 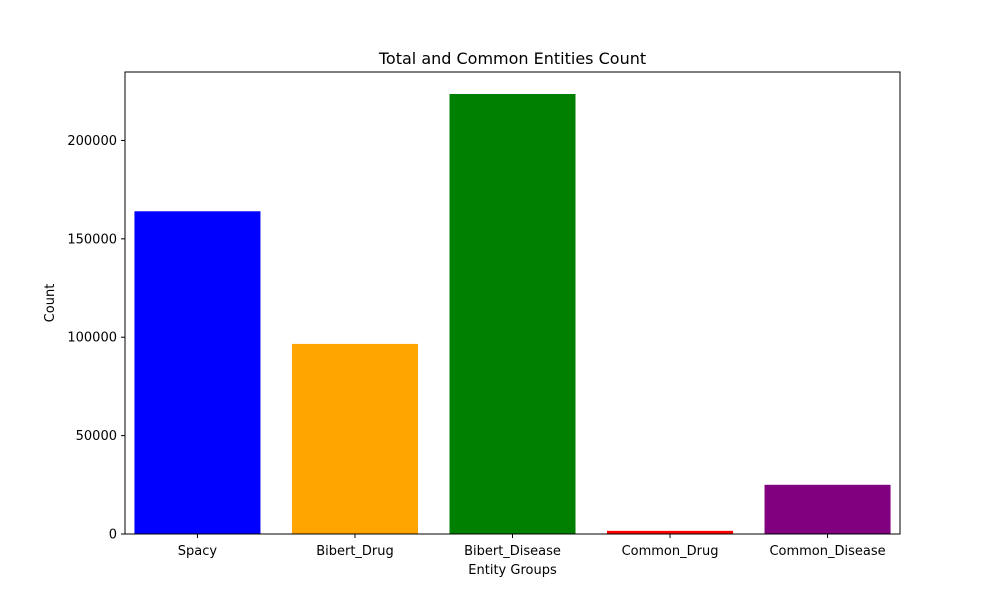 What do you see at coordinates (50, 303) in the screenshot?
I see `y-axis-label: Count` at bounding box center [50, 303].